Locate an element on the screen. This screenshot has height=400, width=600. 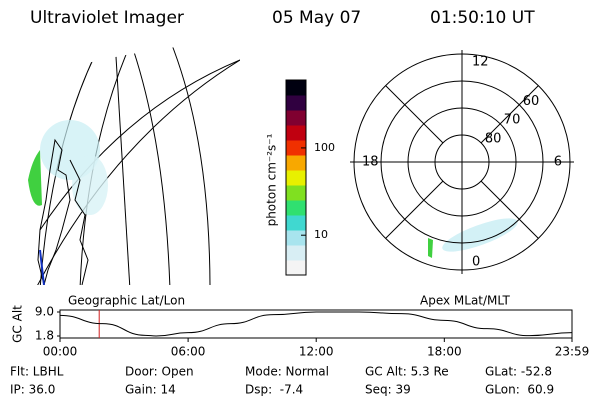
footer-field: IP: 36.0 is located at coordinates (32, 390).